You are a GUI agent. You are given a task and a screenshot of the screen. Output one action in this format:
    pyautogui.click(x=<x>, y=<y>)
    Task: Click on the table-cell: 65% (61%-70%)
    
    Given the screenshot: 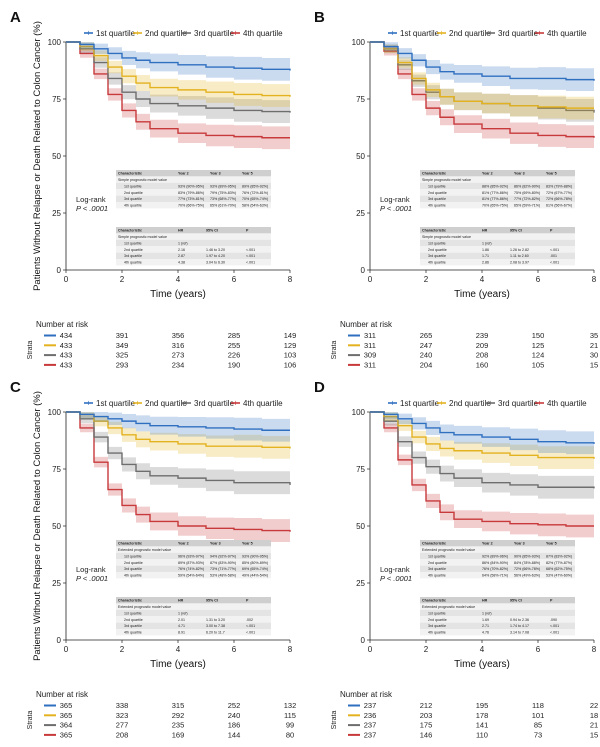 What is the action you would take?
    pyautogui.click(x=223, y=206)
    